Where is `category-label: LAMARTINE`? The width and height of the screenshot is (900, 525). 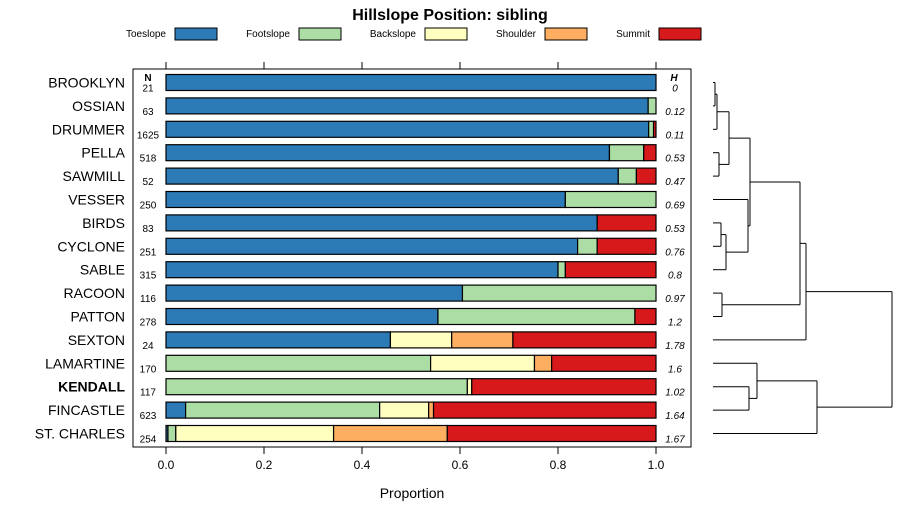
category-label: LAMARTINE is located at coordinates (85, 363).